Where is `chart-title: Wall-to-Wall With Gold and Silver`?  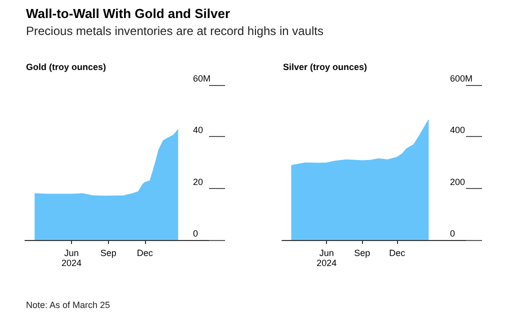 chart-title: Wall-to-Wall With Gold and Silver is located at coordinates (128, 13).